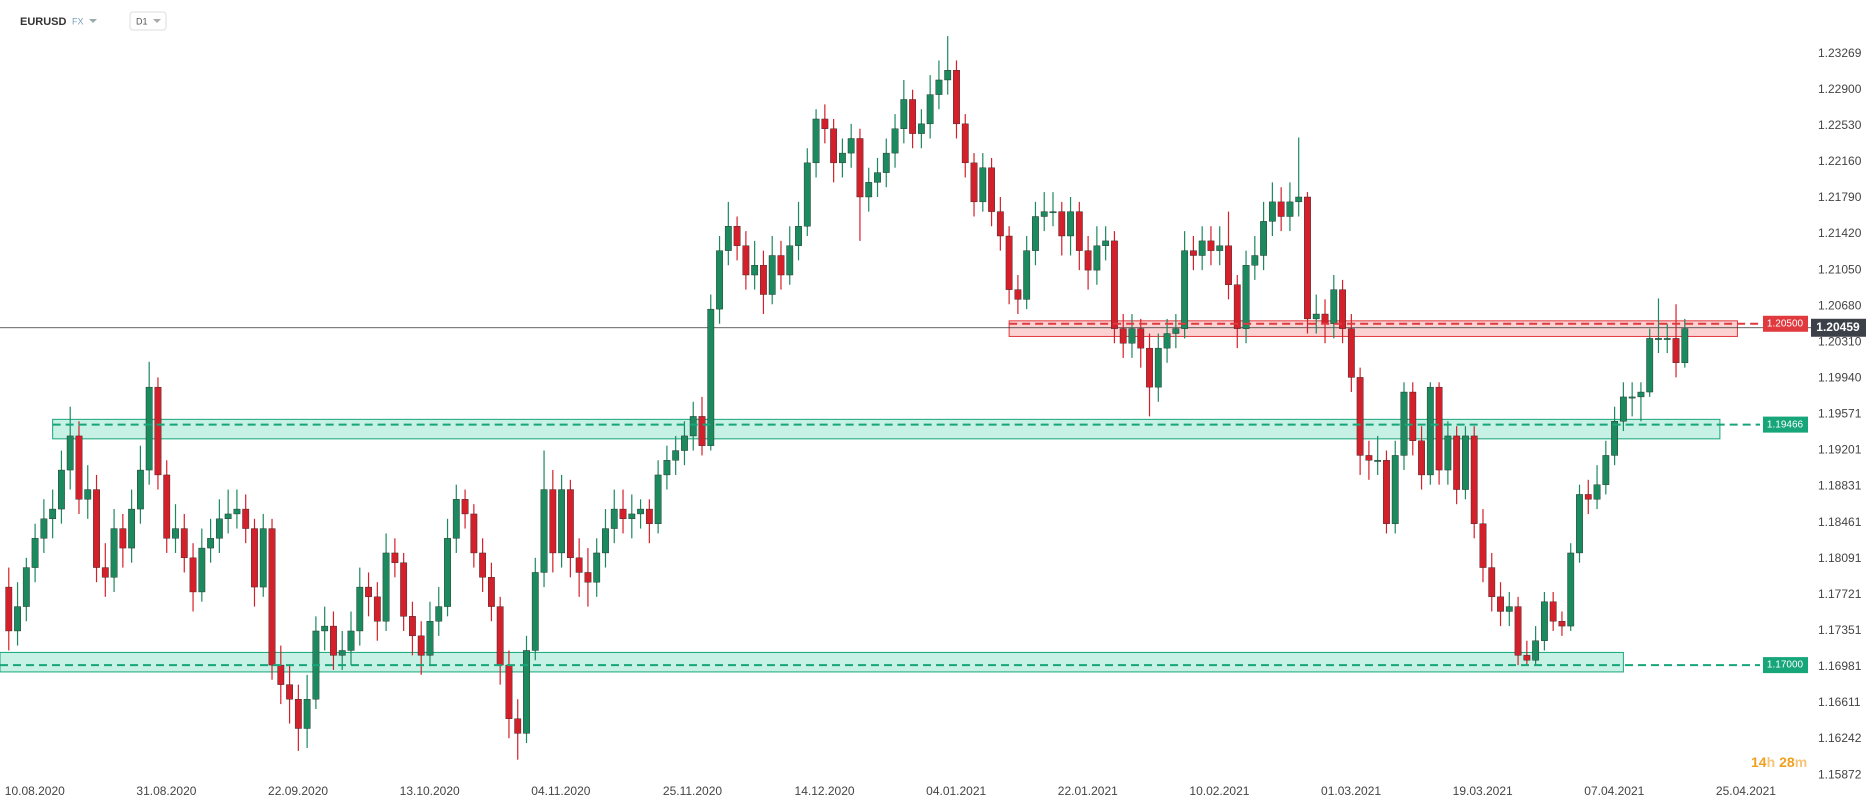  I want to click on y-tick-label: 1.18461, so click(1840, 522).